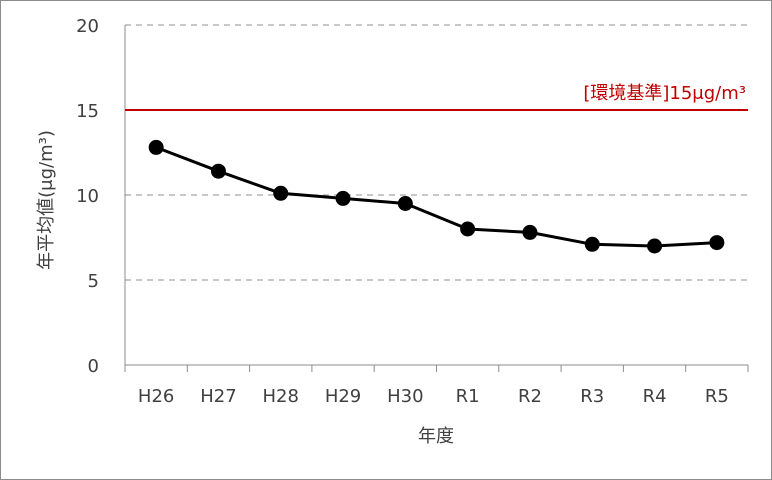 This screenshot has height=480, width=772. Describe the element at coordinates (717, 396) in the screenshot. I see `x-tick-label: R5` at that location.